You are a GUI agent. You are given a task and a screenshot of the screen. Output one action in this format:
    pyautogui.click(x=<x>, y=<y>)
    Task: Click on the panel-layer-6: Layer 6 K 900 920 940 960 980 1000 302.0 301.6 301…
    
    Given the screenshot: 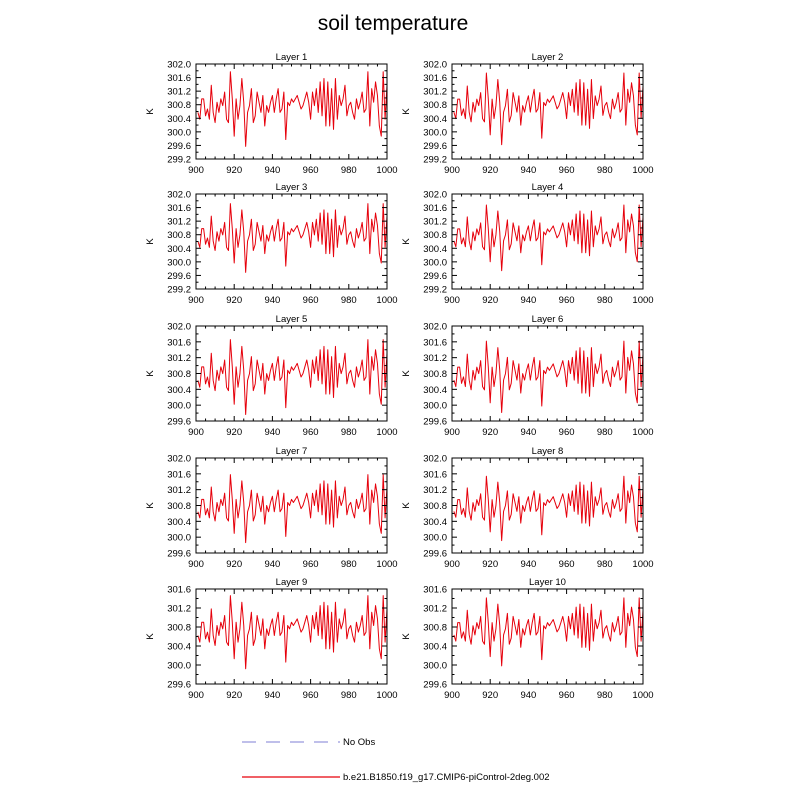 What is the action you would take?
    pyautogui.click(x=527, y=376)
    